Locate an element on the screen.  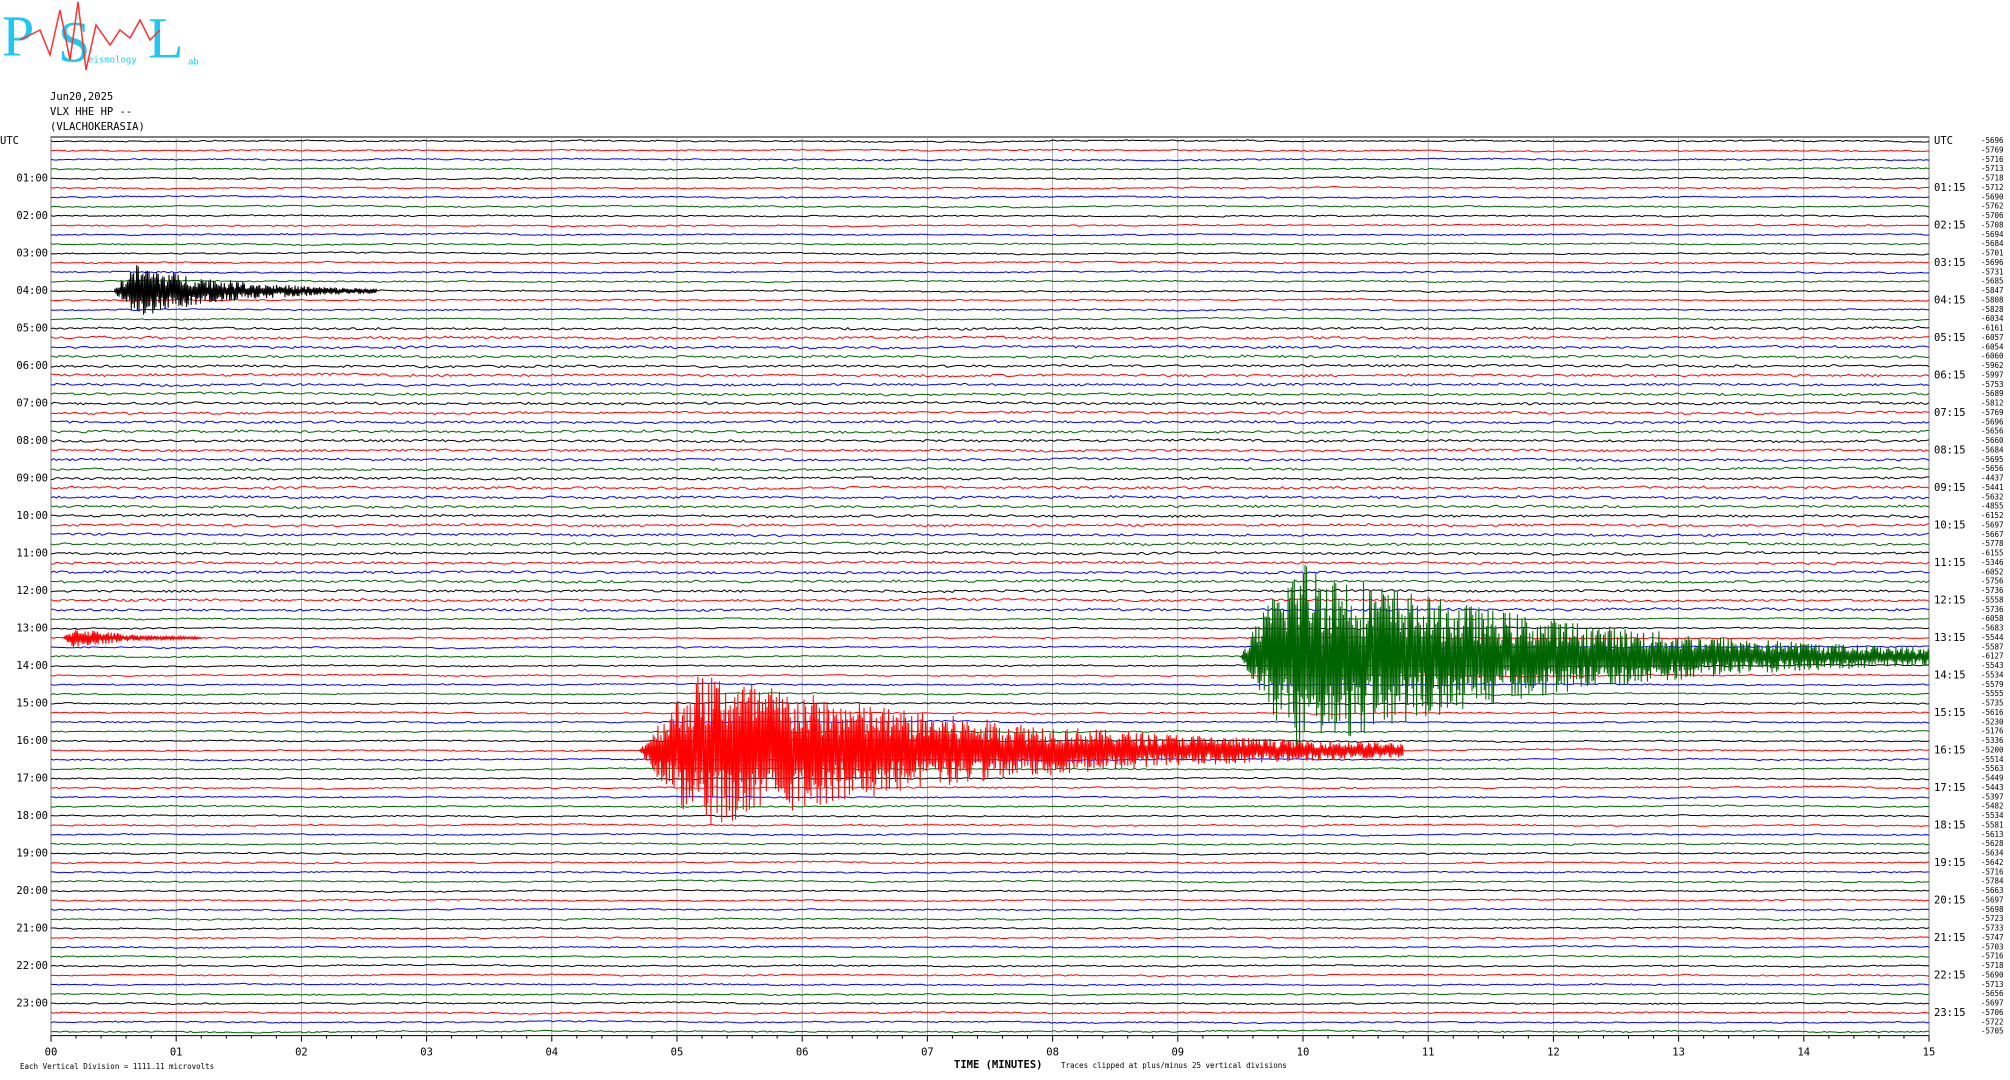
right-time-label: 04:15 is located at coordinates (1950, 300).